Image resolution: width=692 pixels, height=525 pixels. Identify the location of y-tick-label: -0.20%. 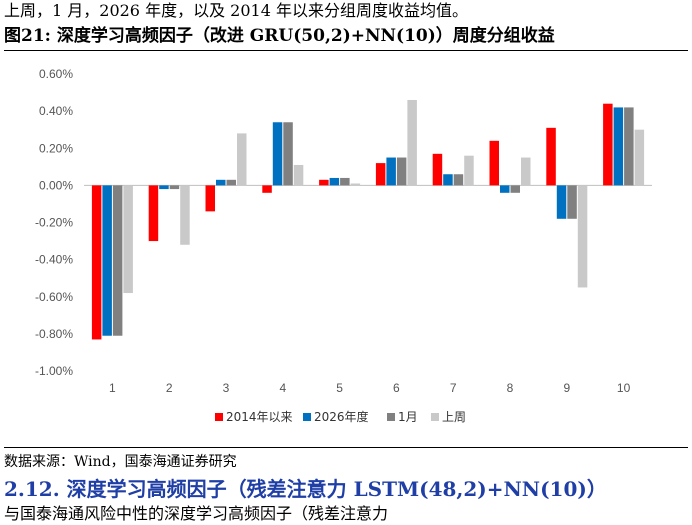
(54, 223).